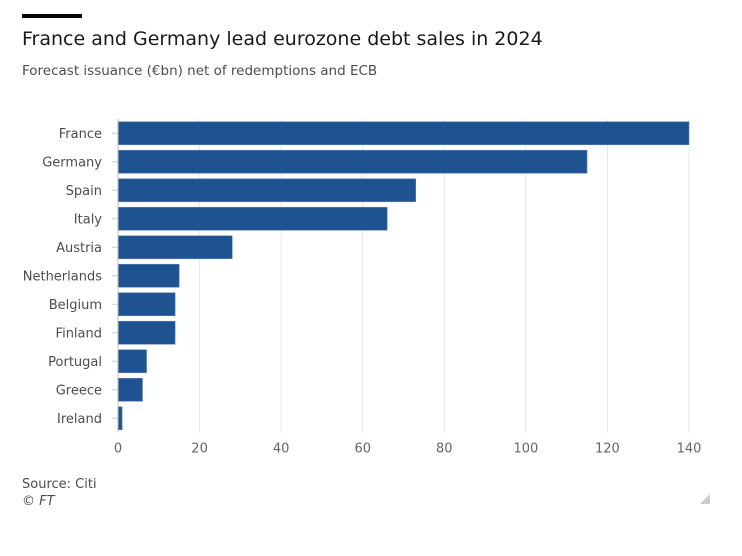 Image resolution: width=742 pixels, height=556 pixels. What do you see at coordinates (80, 134) in the screenshot?
I see `category-label: France` at bounding box center [80, 134].